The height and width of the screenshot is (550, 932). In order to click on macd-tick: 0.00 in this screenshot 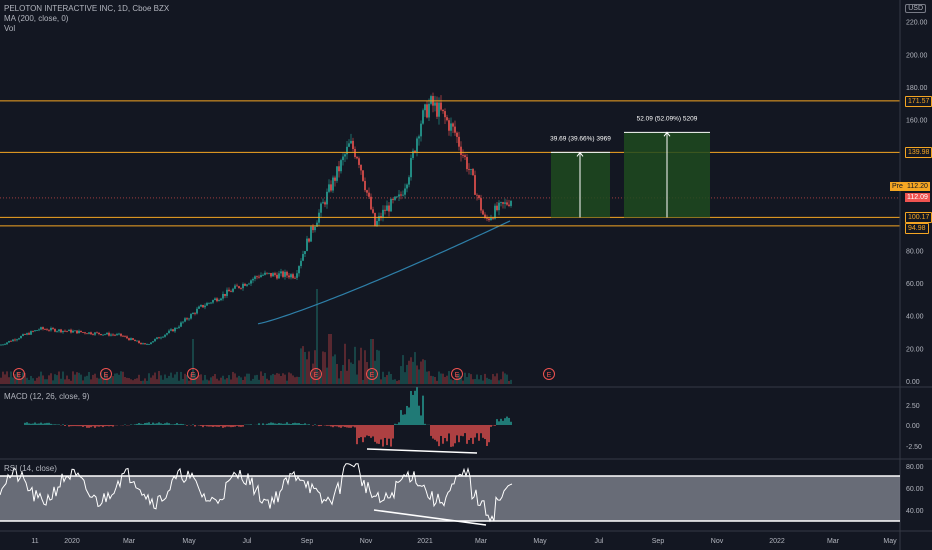, I will do `click(913, 426)`.